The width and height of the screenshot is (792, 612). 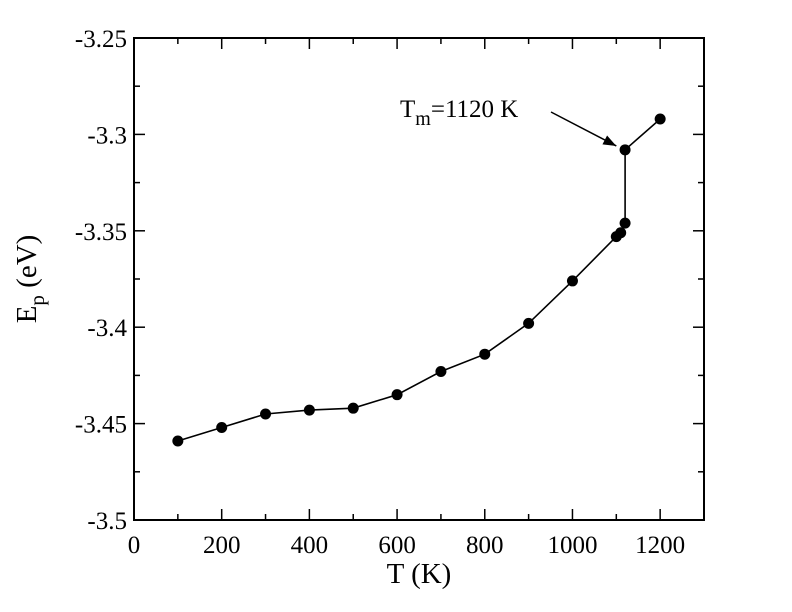 I want to click on y-tick-labels: -3.25 -3.3 -3.35 -3.4 -3.45 -3.5, so click(x=101, y=280).